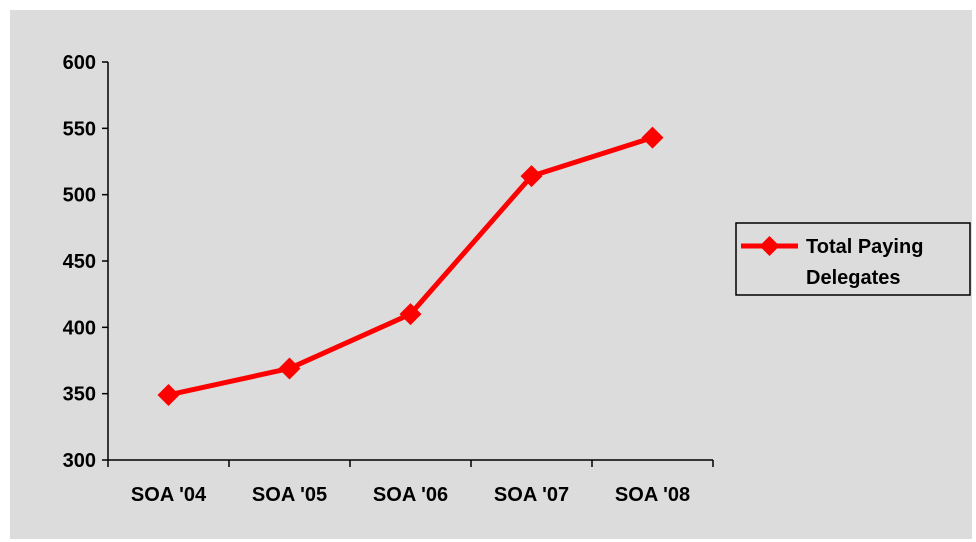  What do you see at coordinates (410, 483) in the screenshot?
I see `x-axis-ticks: SOA '04 SOA '05 SOA '06 SOA '07 SOA '08` at bounding box center [410, 483].